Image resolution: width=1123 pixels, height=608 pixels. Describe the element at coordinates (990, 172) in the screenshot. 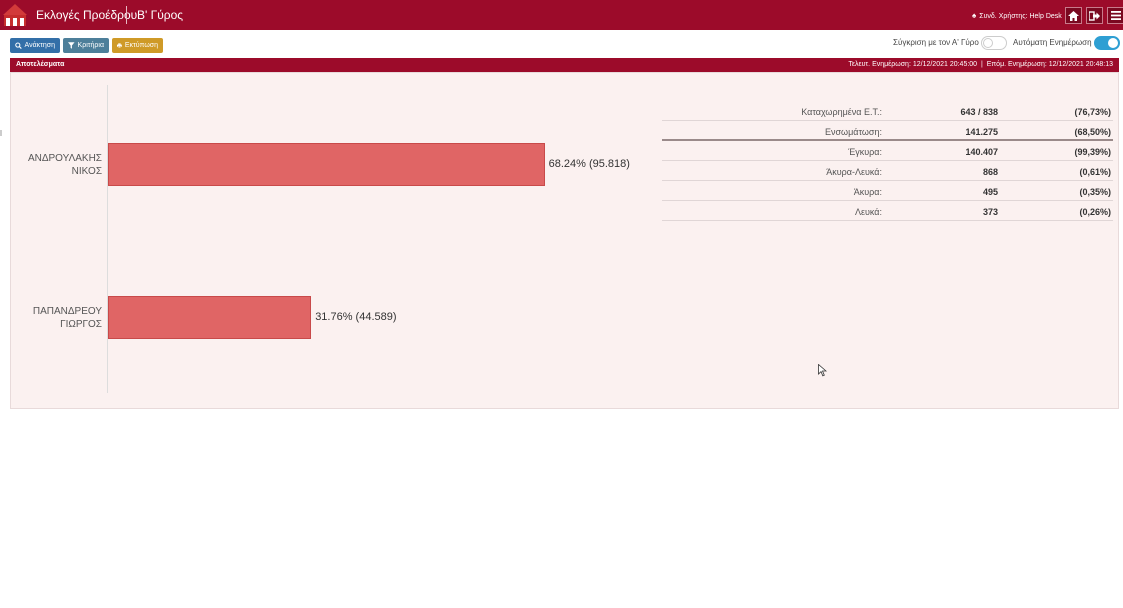

I see `stat-value: 868` at that location.